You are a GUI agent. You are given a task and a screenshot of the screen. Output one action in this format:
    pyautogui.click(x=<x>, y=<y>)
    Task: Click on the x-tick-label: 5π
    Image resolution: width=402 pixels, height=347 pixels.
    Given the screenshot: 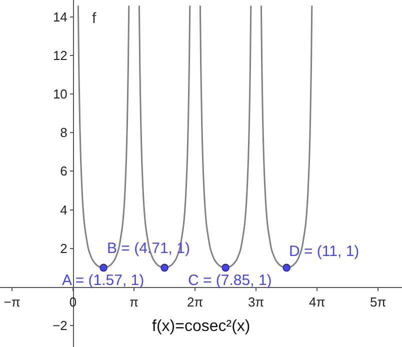 What is the action you would take?
    pyautogui.click(x=378, y=302)
    